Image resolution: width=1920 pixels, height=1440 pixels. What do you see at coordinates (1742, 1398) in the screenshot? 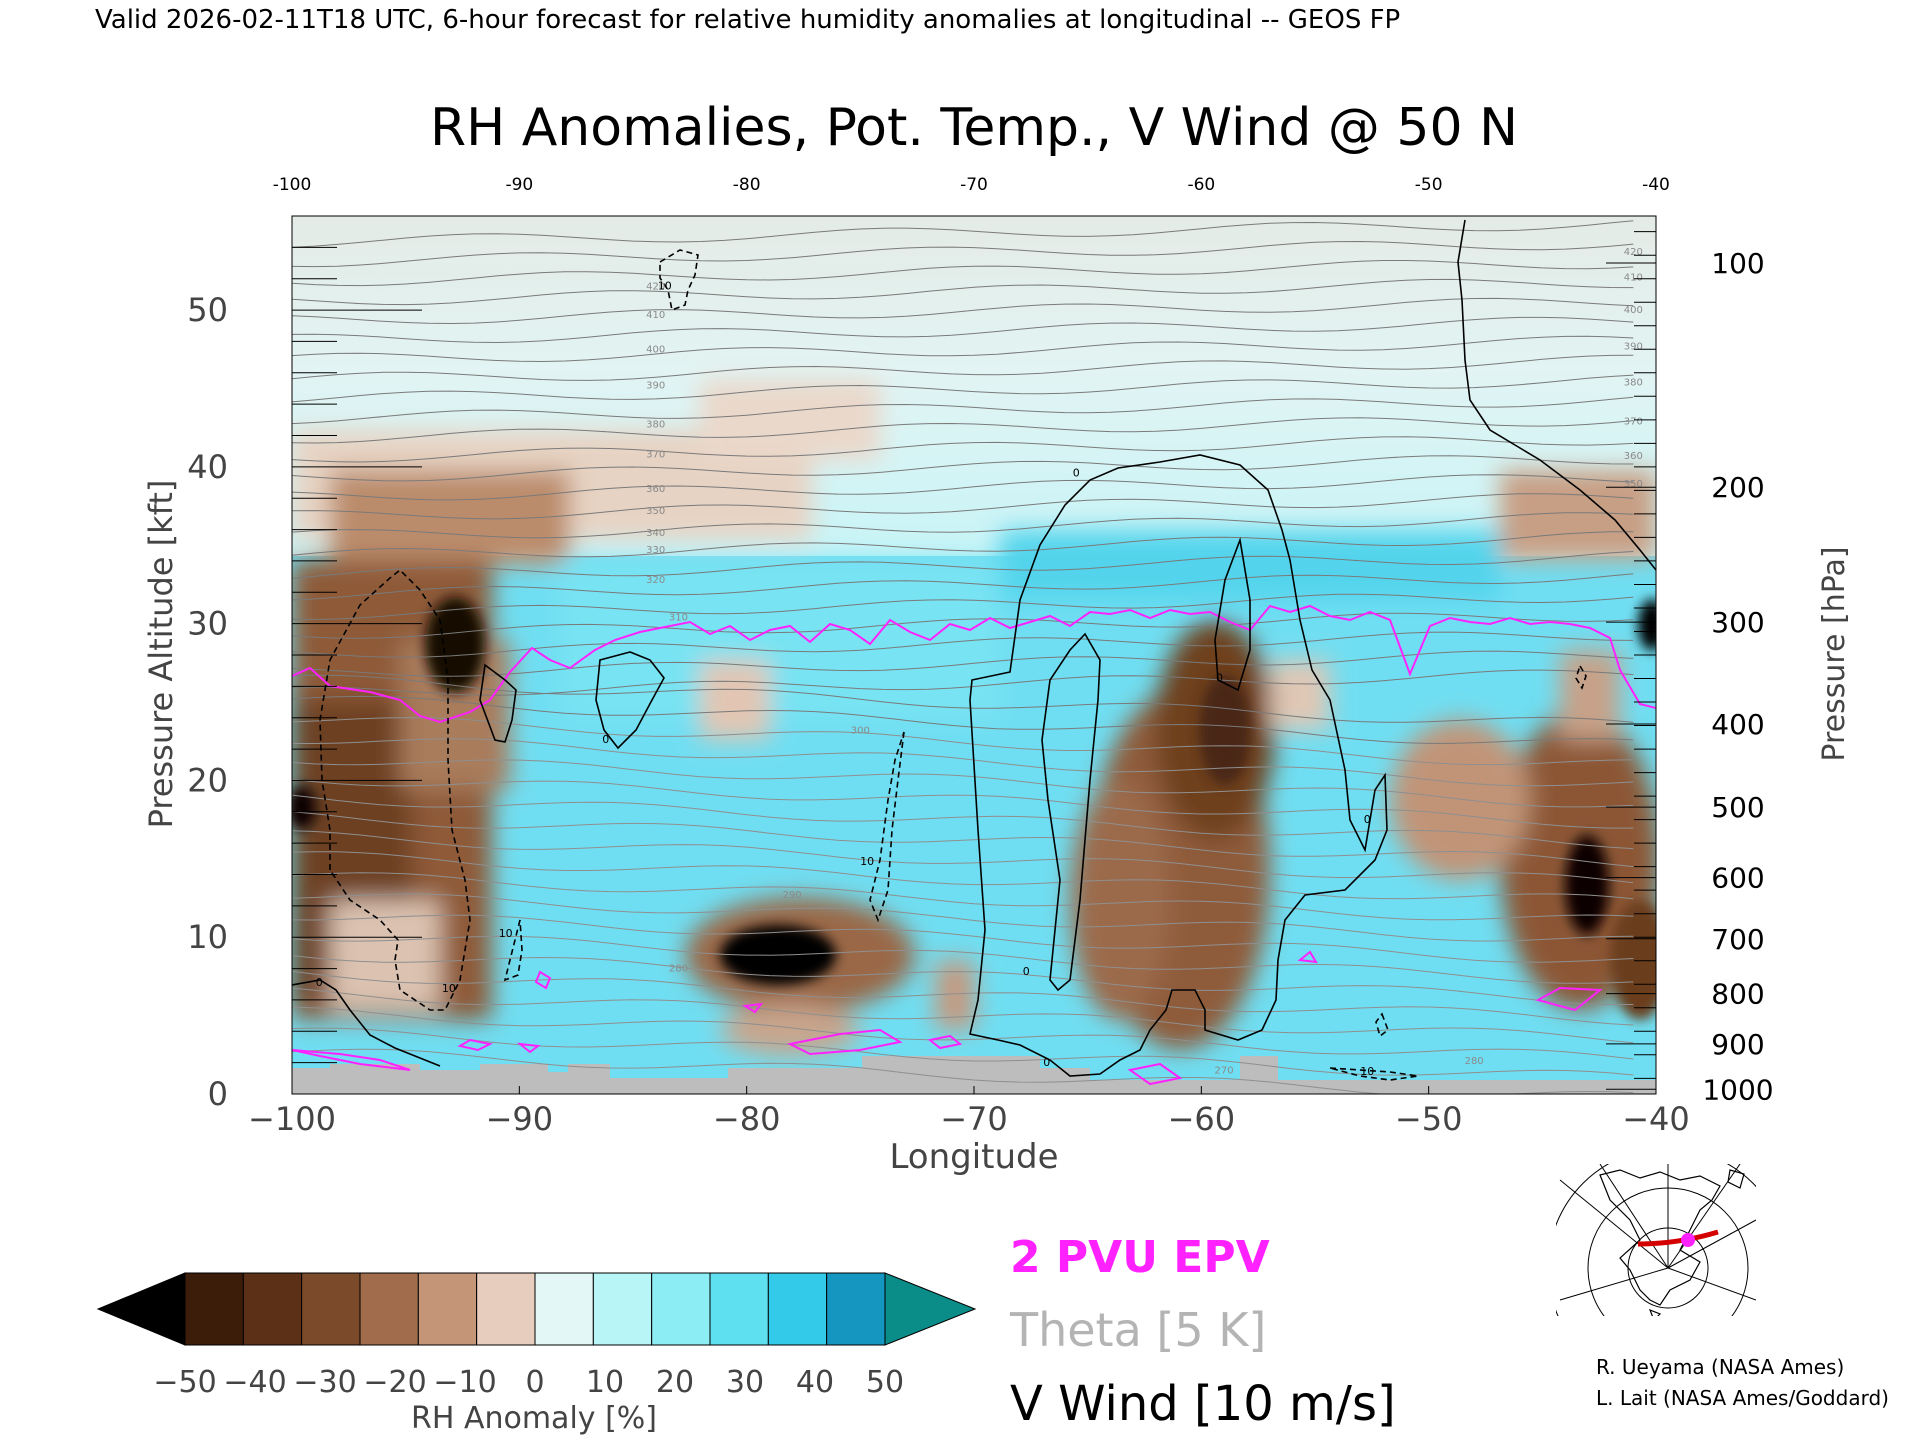
I see `credit-line-2: L. Lait (NASA Ames/Goddard)` at bounding box center [1742, 1398].